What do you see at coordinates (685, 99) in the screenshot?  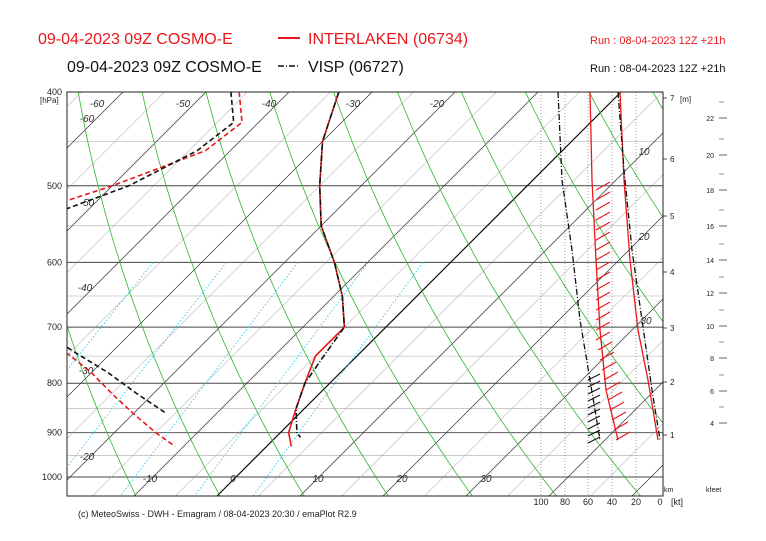 I see `km-axis-unit: [m]` at bounding box center [685, 99].